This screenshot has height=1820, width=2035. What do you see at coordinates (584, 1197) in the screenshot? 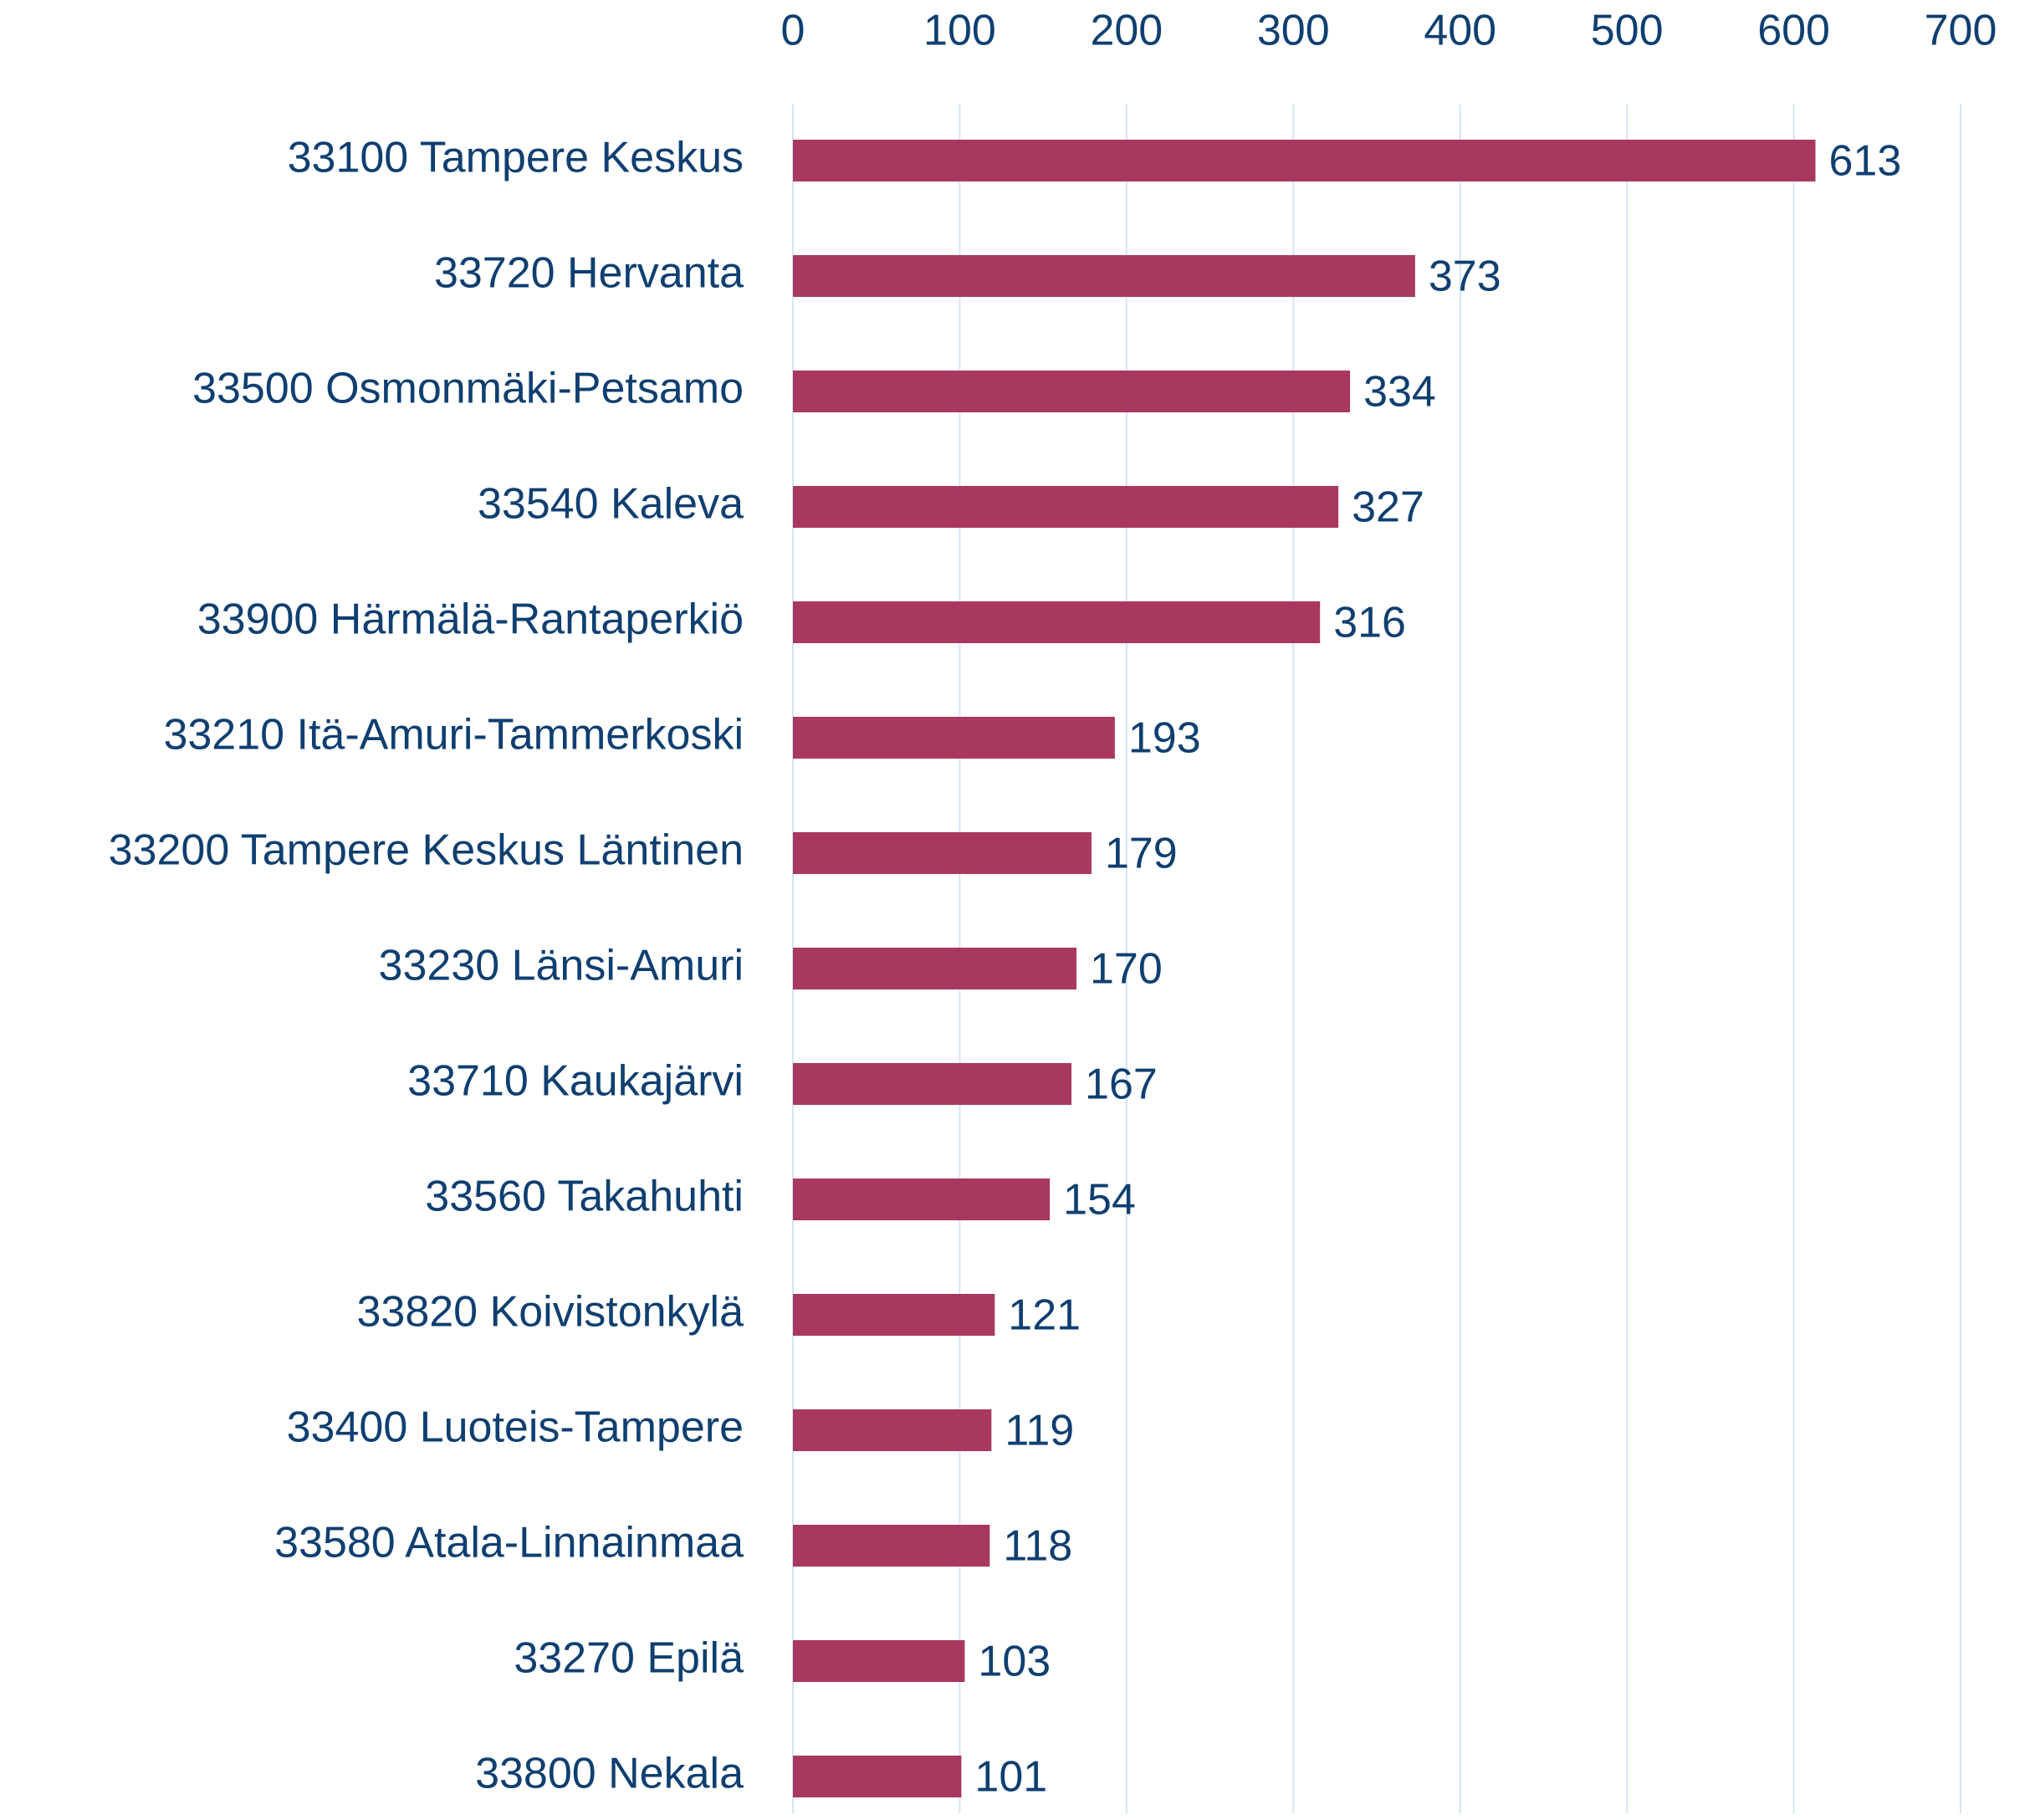
I see `y-tick-label: 33560 Takahuhti` at bounding box center [584, 1197].